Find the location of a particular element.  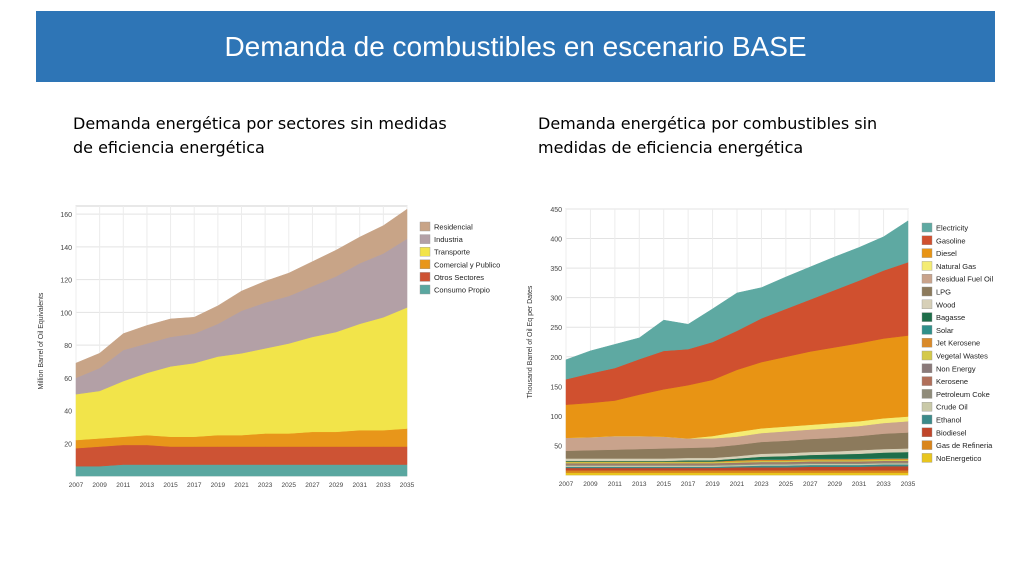

legend-label-ethanol: Ethanol is located at coordinates (949, 420).